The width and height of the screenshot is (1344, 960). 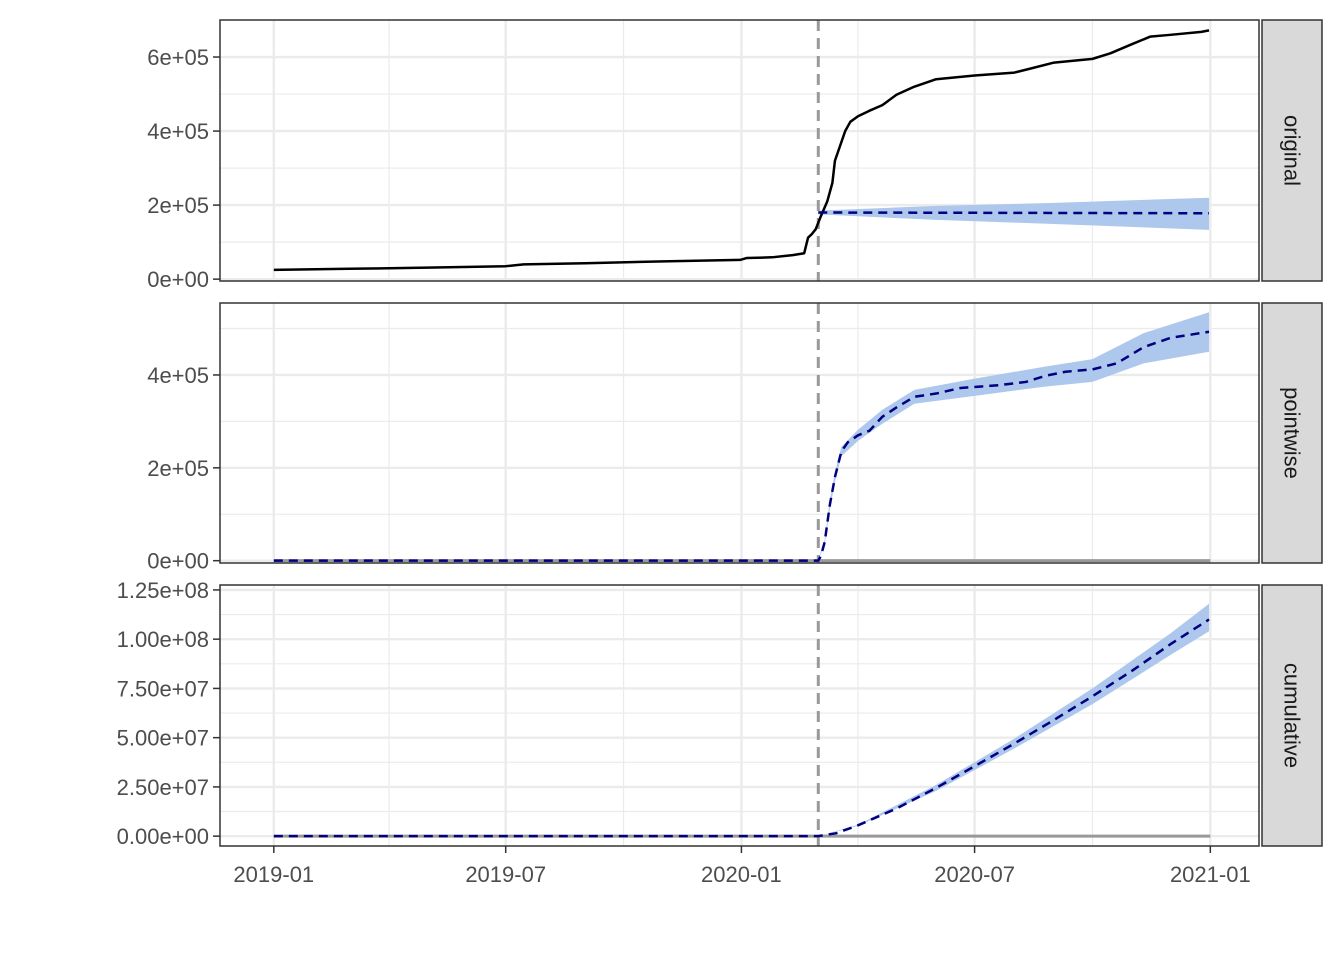 I want to click on credible-band, so click(x=1014, y=436).